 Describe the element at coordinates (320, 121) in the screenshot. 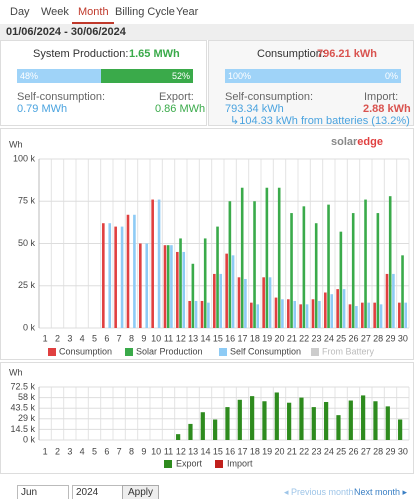

I see `note: ↳104.33 kWh from batteries (13.2%)` at that location.